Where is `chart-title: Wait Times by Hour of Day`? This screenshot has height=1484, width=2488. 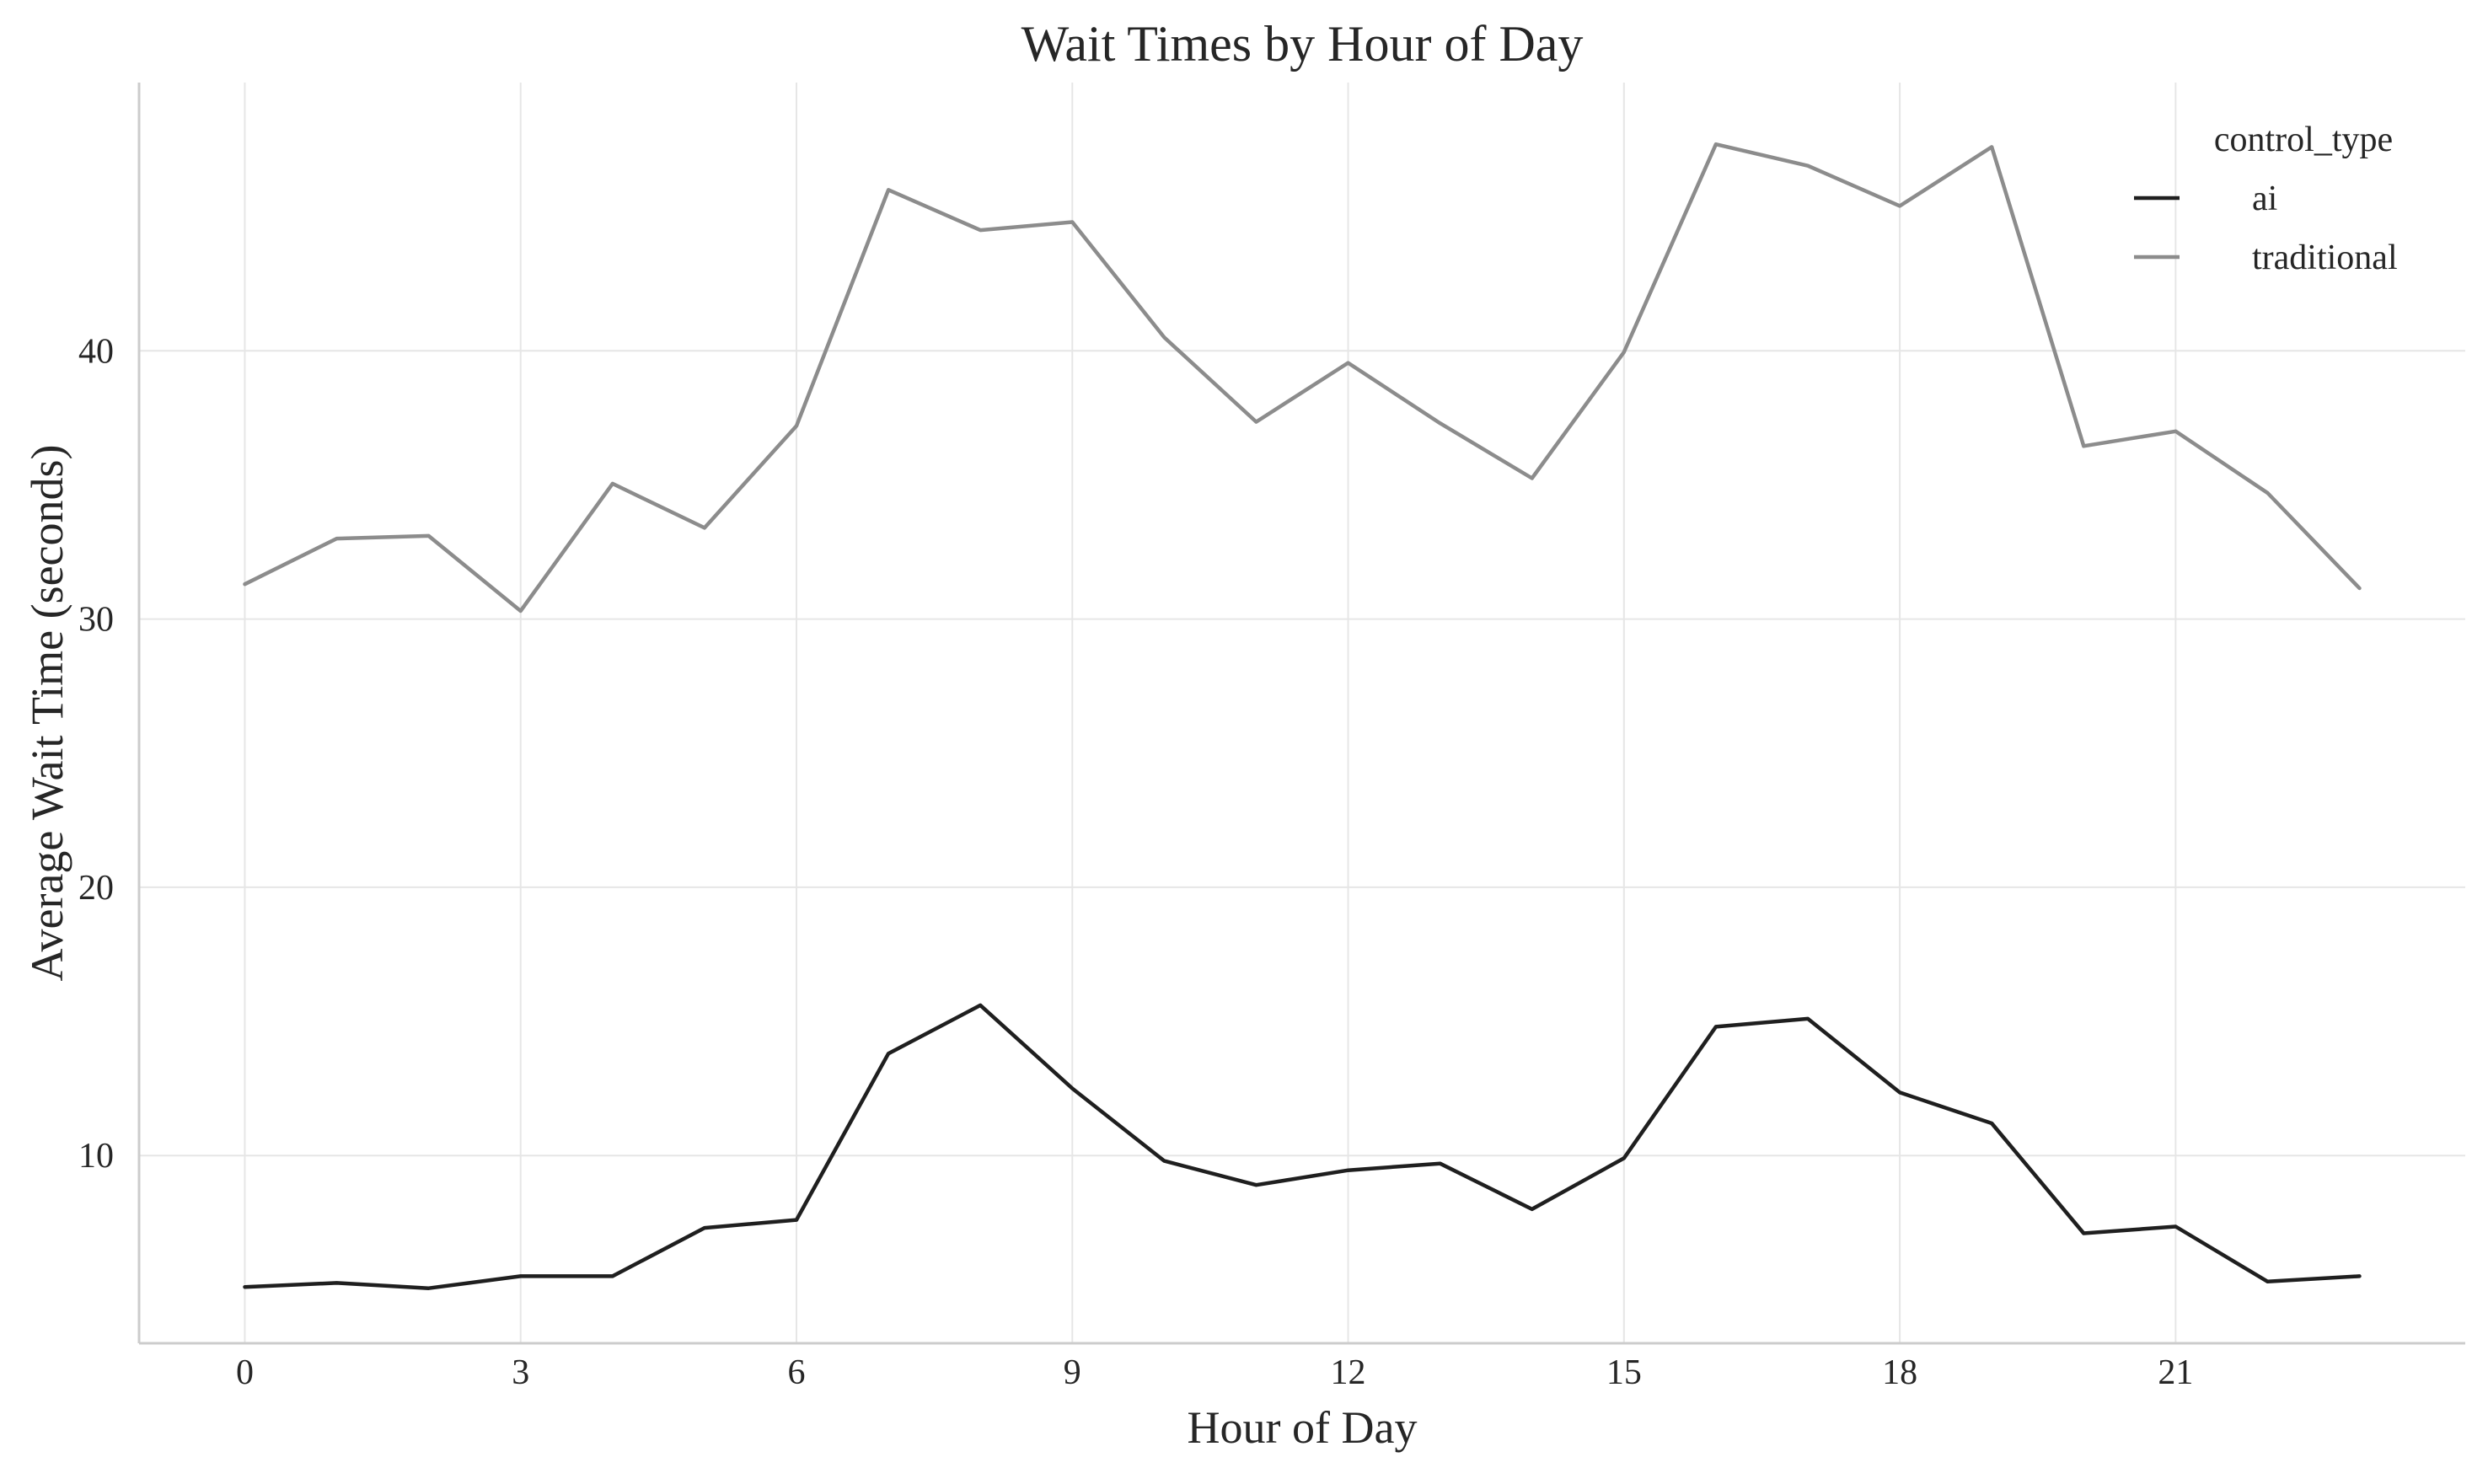
chart-title: Wait Times by Hour of Day is located at coordinates (1302, 44).